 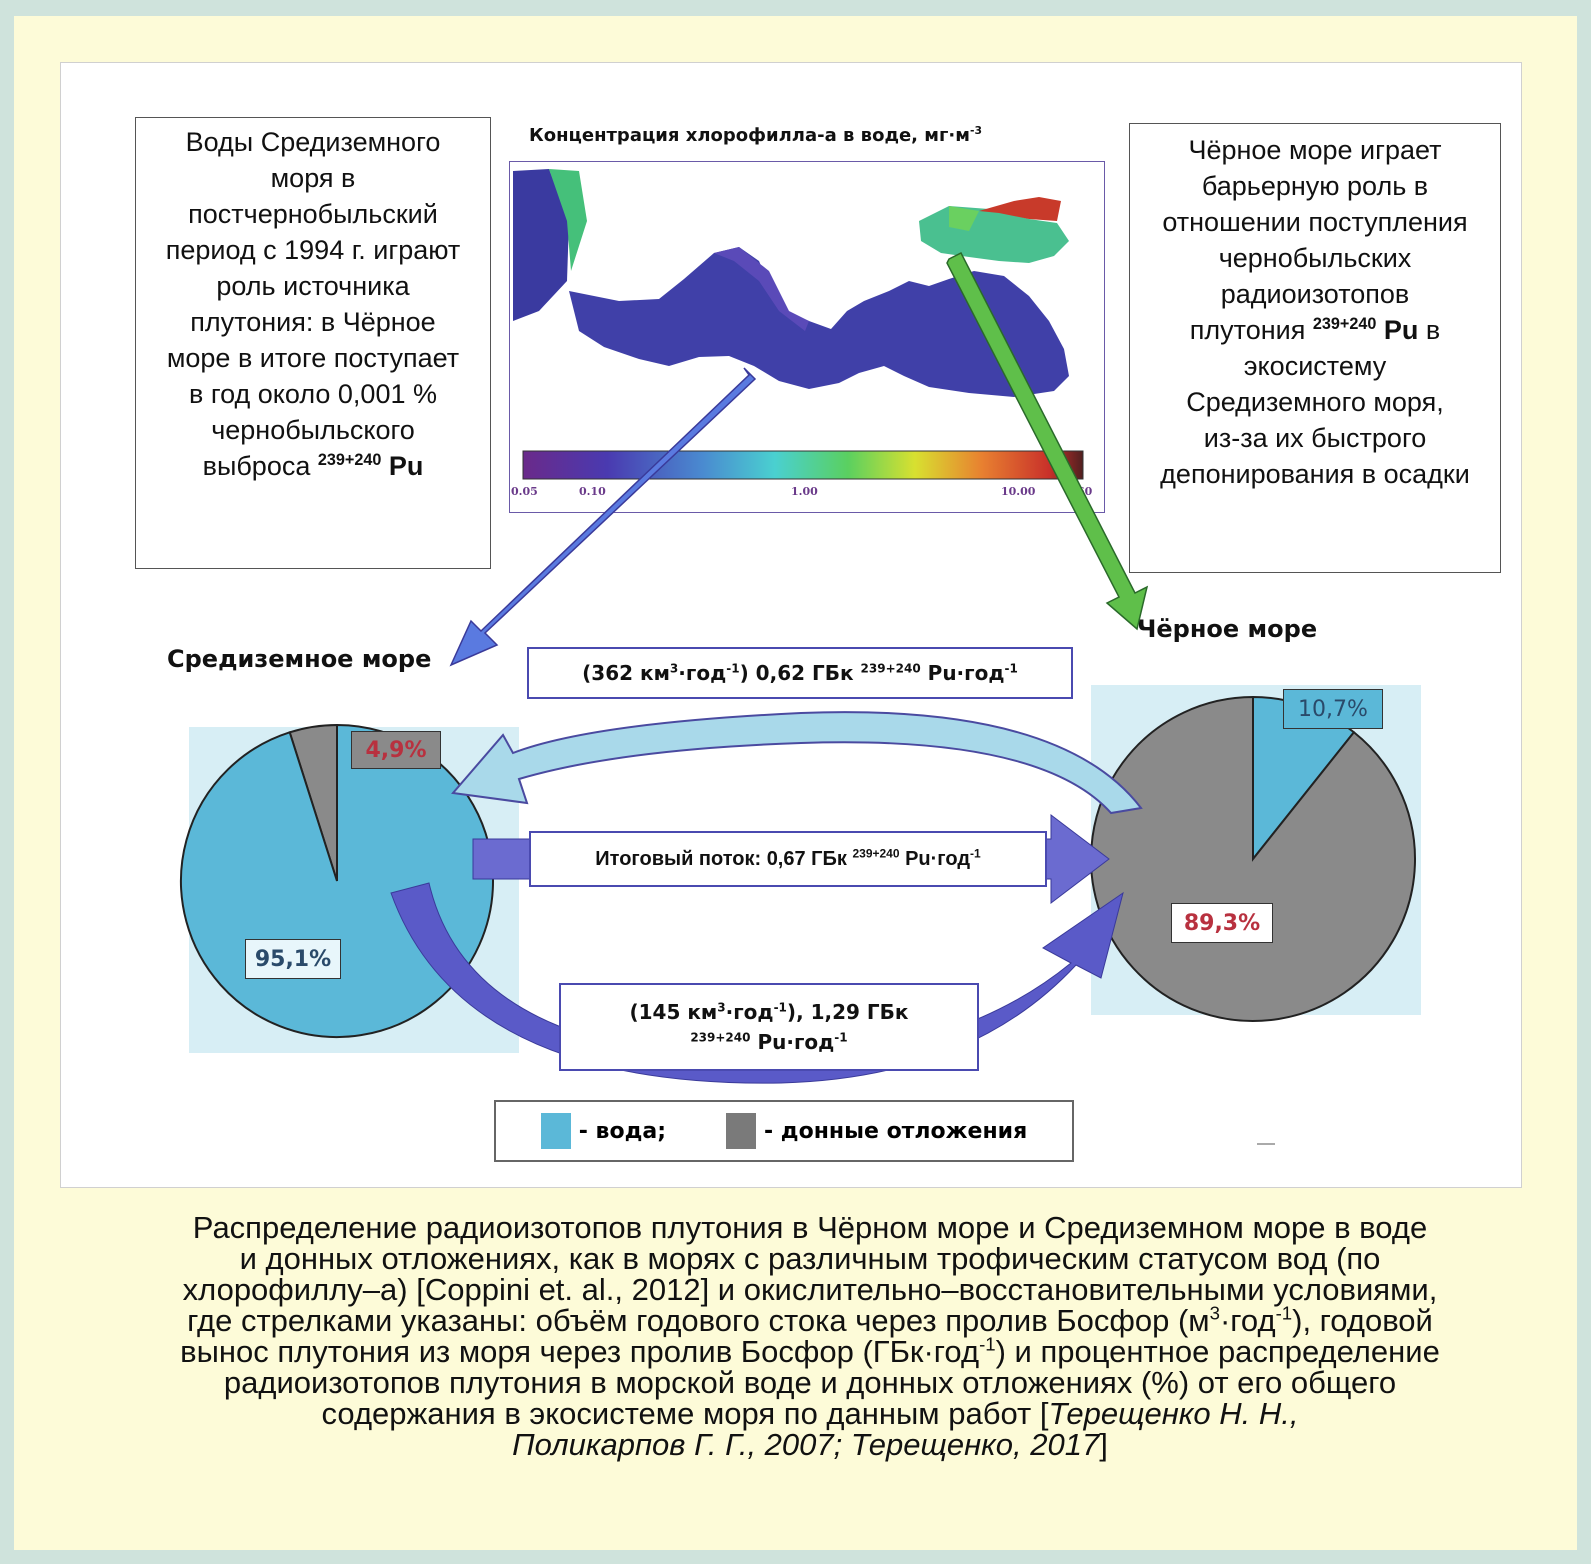 I want to click on right-text-line: из-за их быстрого, so click(x=1315, y=438).